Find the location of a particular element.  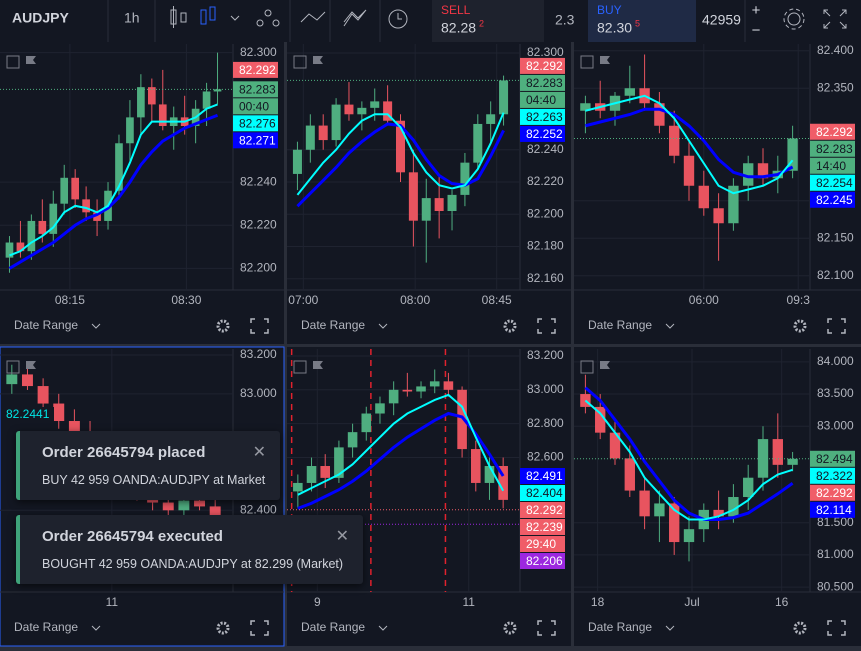

x-tick-label: 08:15 is located at coordinates (70, 300).